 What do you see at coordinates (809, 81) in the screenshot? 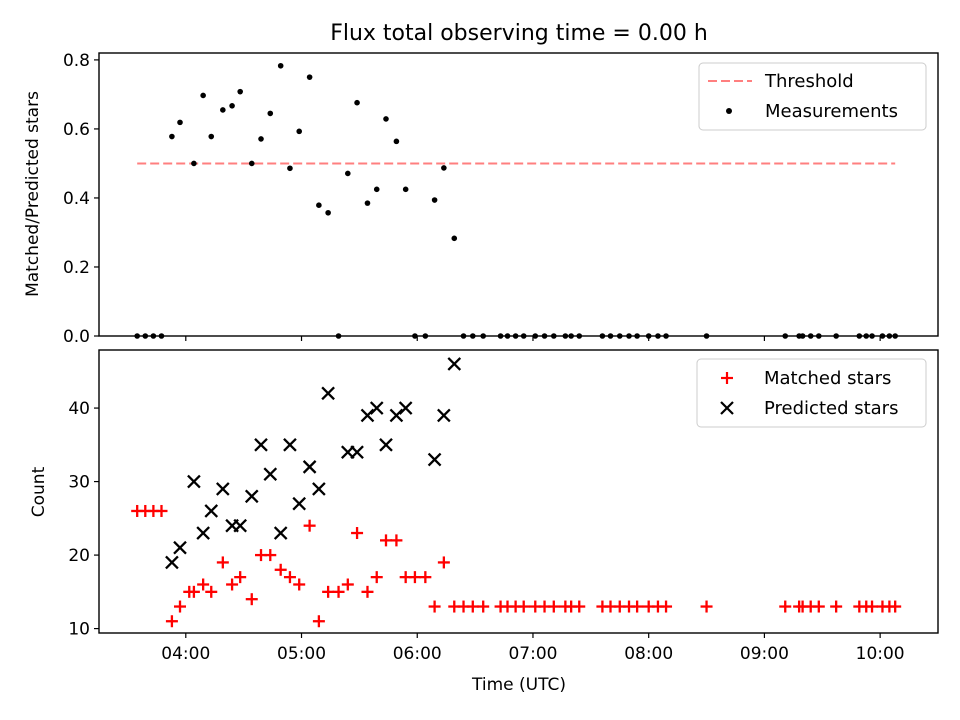
I see `threshold-legend-label: Threshold` at bounding box center [809, 81].